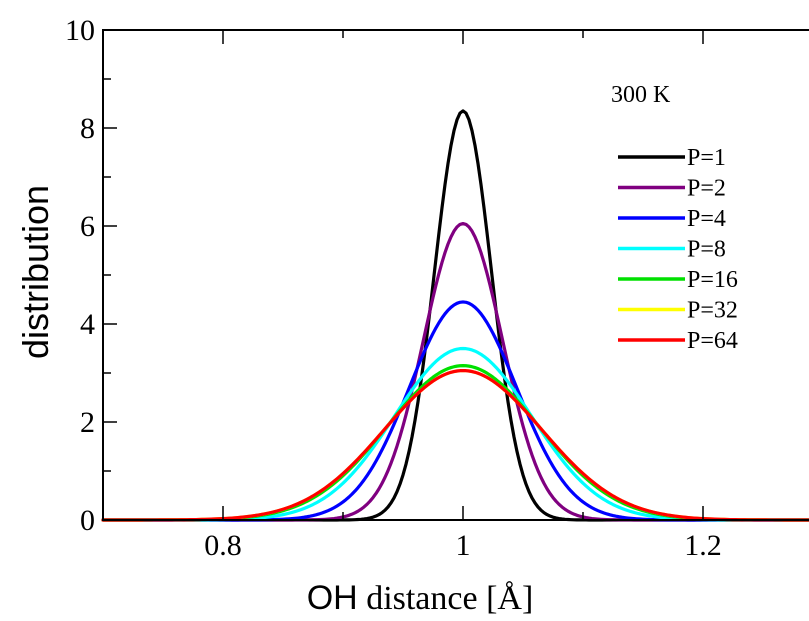 The image size is (809, 621). Describe the element at coordinates (223, 545) in the screenshot. I see `x-tick-label-0: 0.8` at that location.